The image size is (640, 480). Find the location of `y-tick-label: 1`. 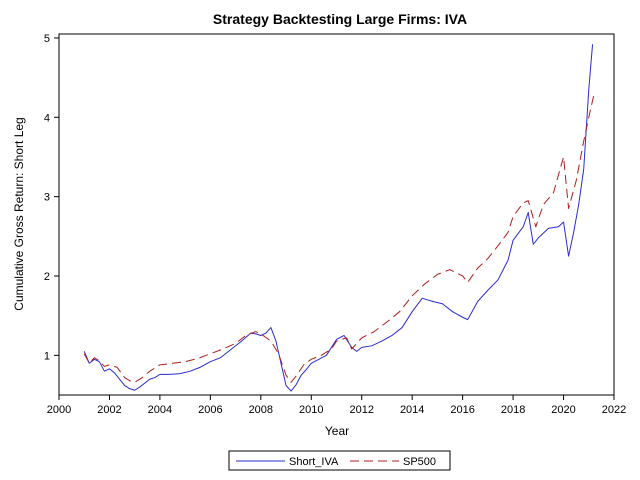

y-tick-label: 1 is located at coordinates (47, 356).